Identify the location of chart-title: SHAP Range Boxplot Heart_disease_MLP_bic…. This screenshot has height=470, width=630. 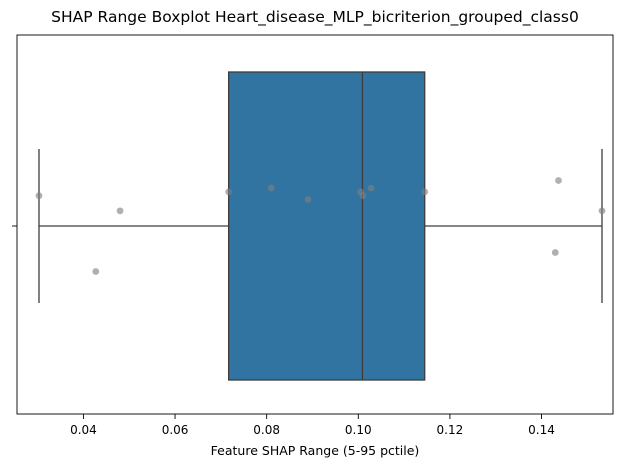
(315, 17).